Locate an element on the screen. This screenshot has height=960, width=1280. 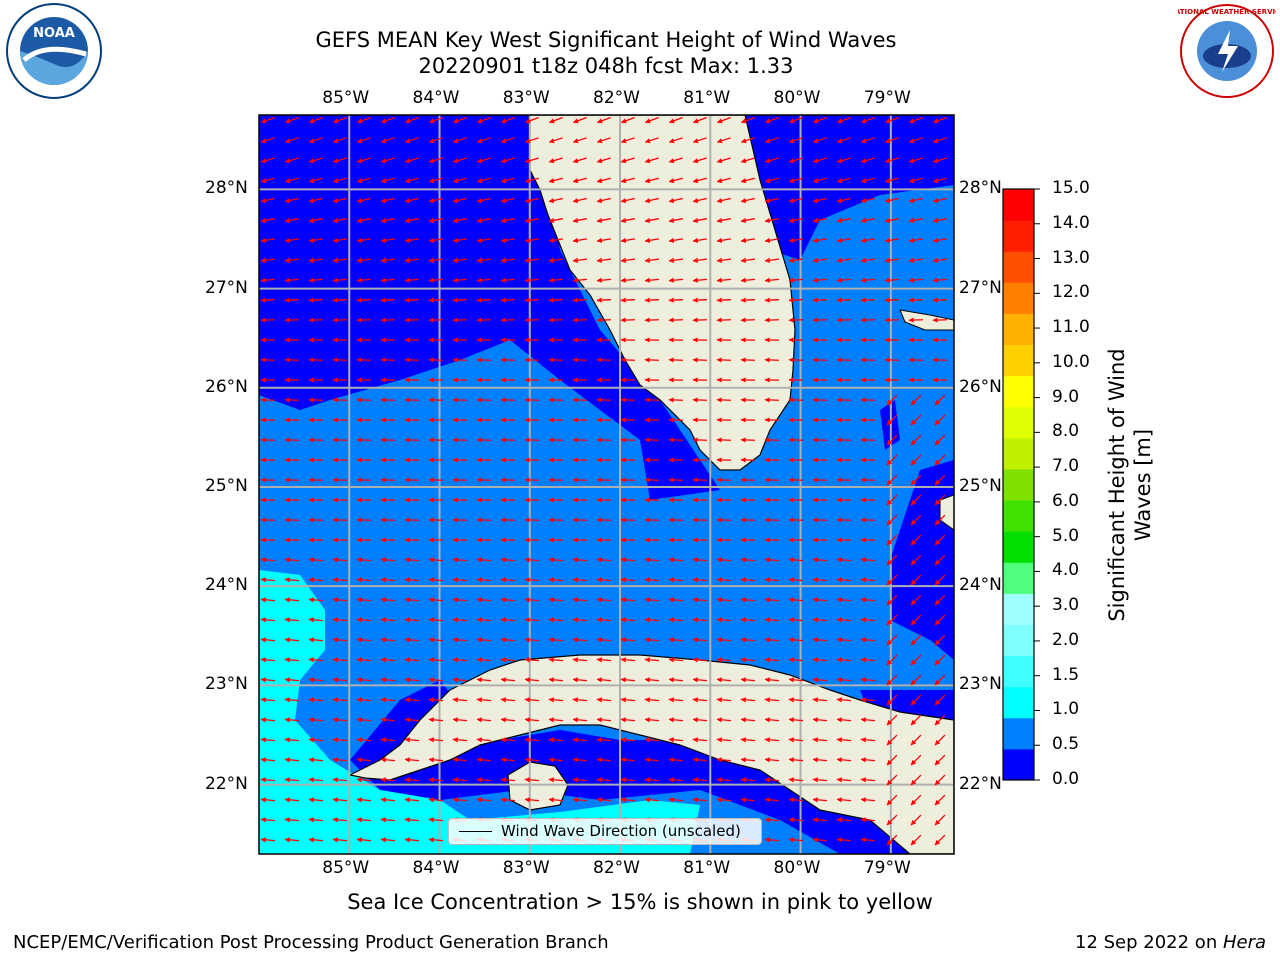
legend-label: Wind Wave Direction (unscaled) is located at coordinates (621, 831).